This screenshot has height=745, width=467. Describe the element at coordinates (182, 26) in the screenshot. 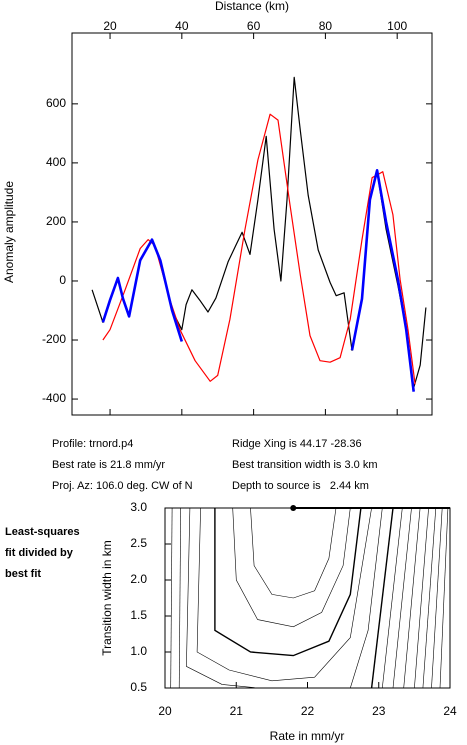

I see `x-tick-label: 40` at that location.